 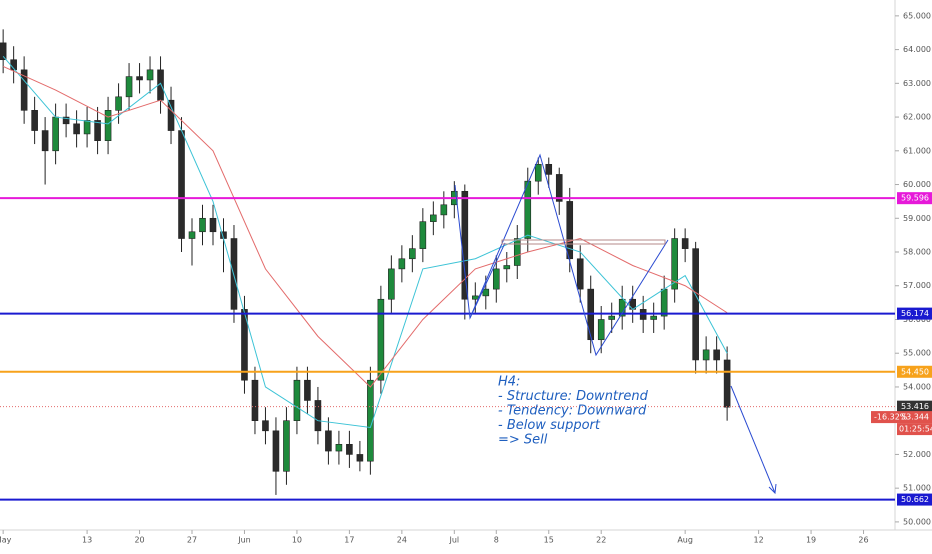 I want to click on y-tick-label: 64.000, so click(x=917, y=49).